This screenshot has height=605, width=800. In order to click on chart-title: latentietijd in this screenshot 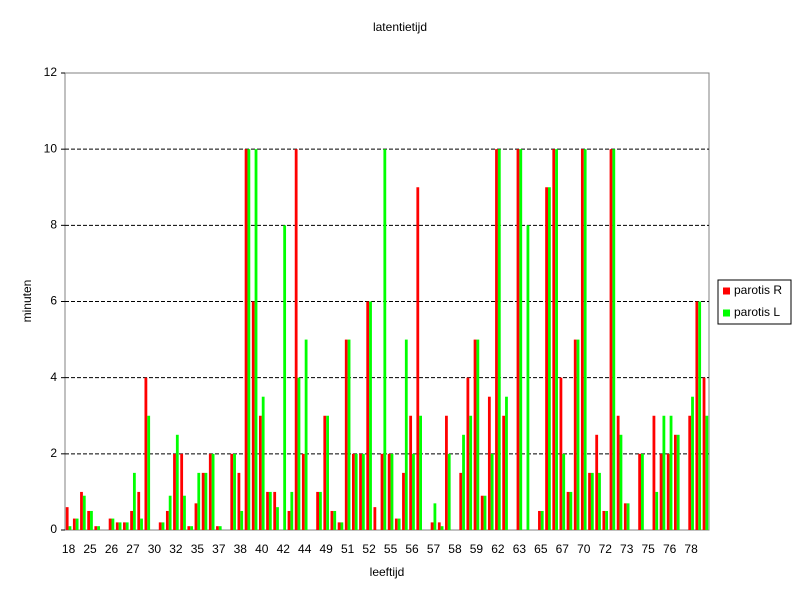, I will do `click(400, 27)`.